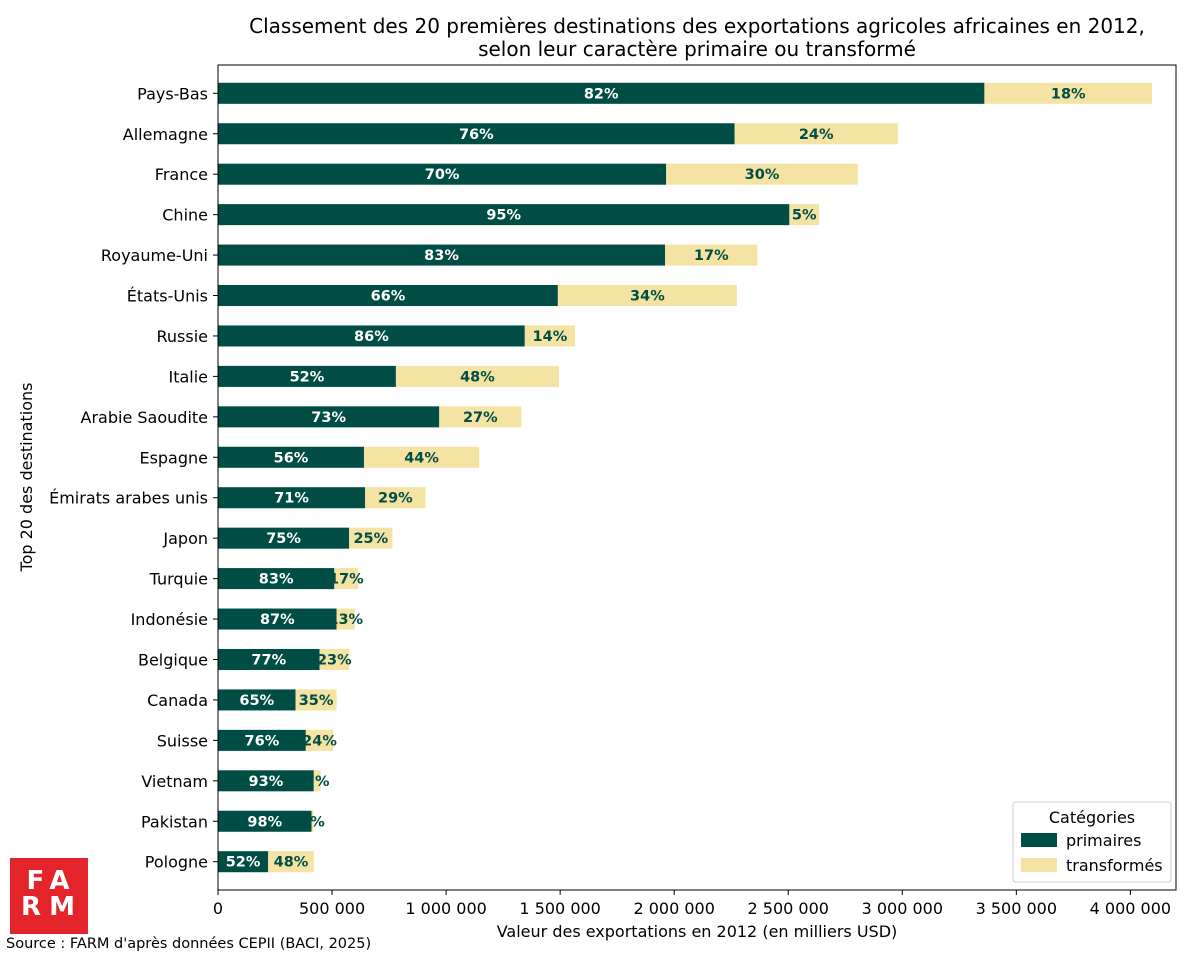 This screenshot has height=960, width=1200. What do you see at coordinates (173, 659) in the screenshot?
I see `y-tick-label: Belgique` at bounding box center [173, 659].